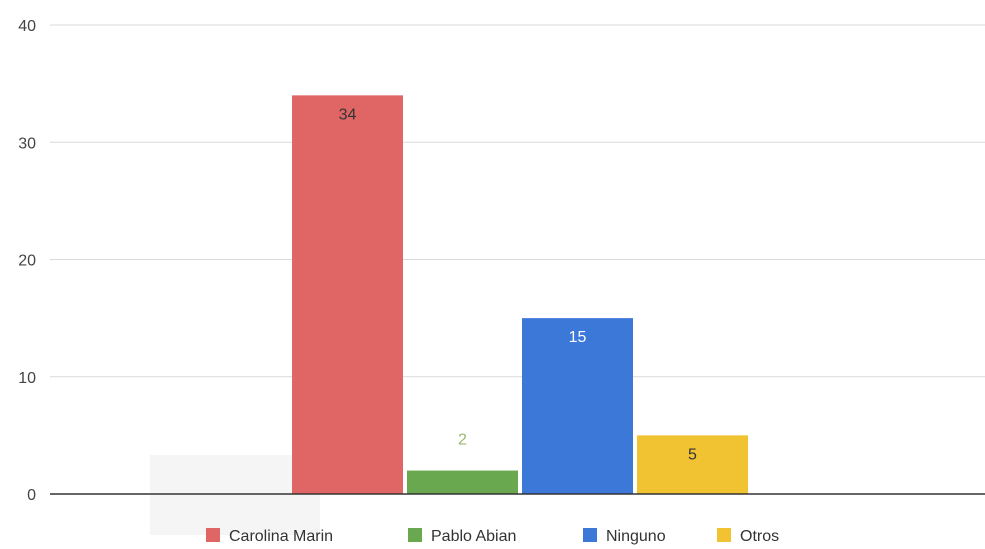 The height and width of the screenshot is (549, 985). What do you see at coordinates (462, 440) in the screenshot?
I see `data-label: 2` at bounding box center [462, 440].